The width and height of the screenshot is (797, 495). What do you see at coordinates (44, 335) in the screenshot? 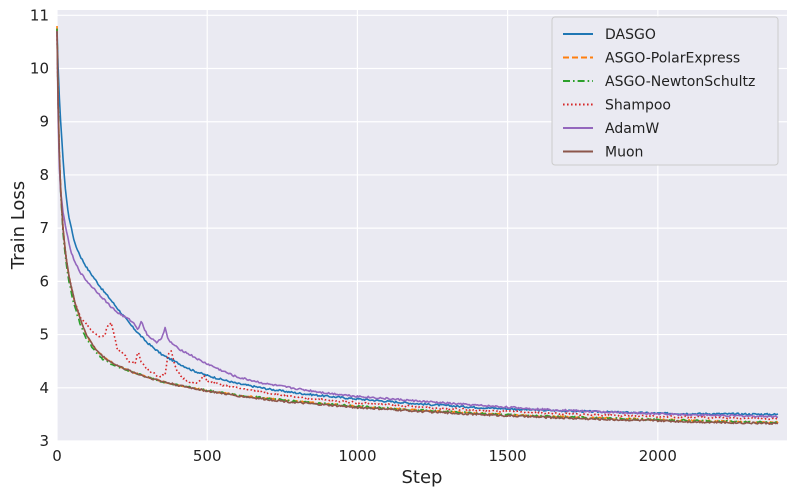
I see `y-tick-label: 5` at bounding box center [44, 335].